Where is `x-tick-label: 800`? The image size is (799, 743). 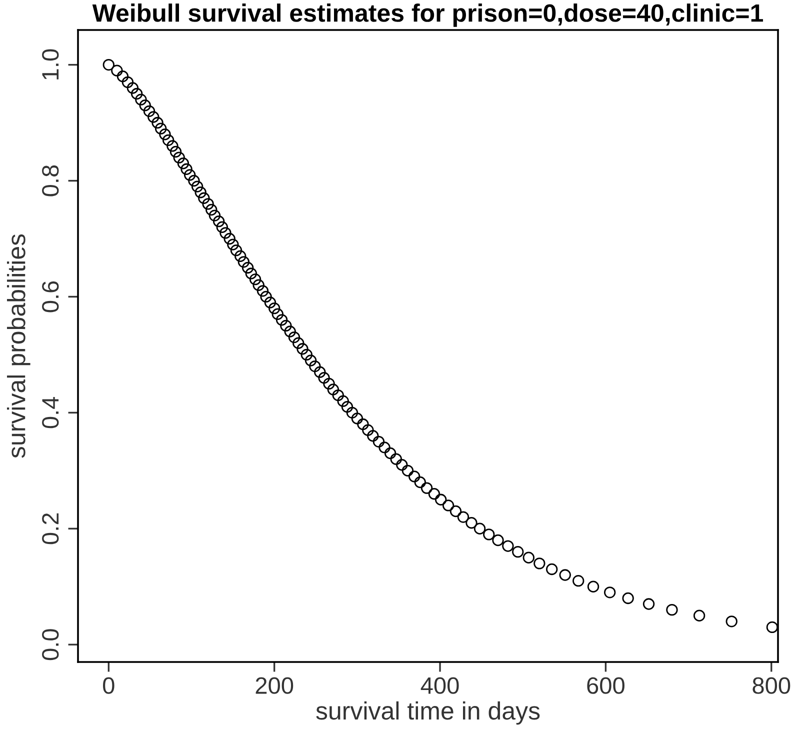 x-tick-label: 800 is located at coordinates (771, 685).